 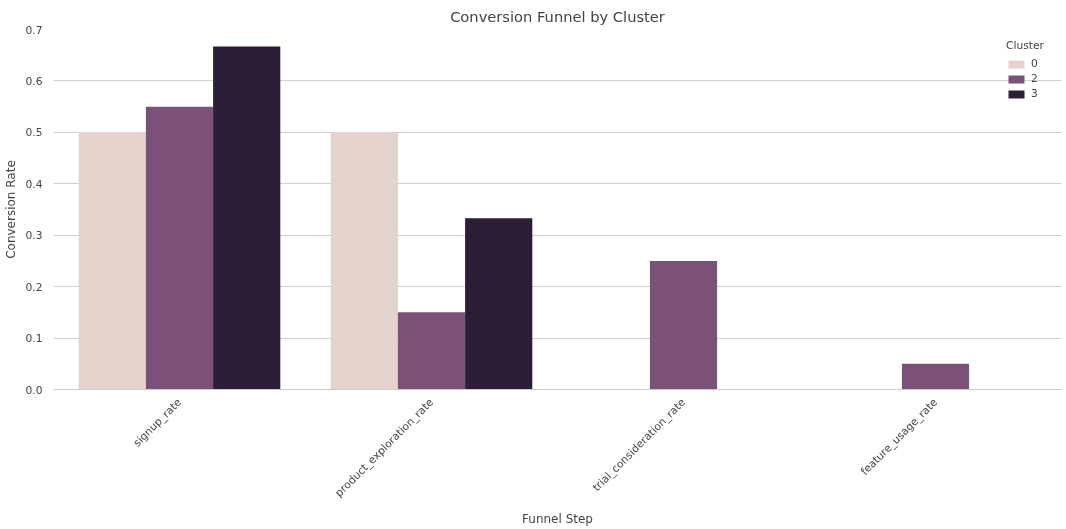 What do you see at coordinates (34, 30) in the screenshot?
I see `y-tick-label: 0.7` at bounding box center [34, 30].